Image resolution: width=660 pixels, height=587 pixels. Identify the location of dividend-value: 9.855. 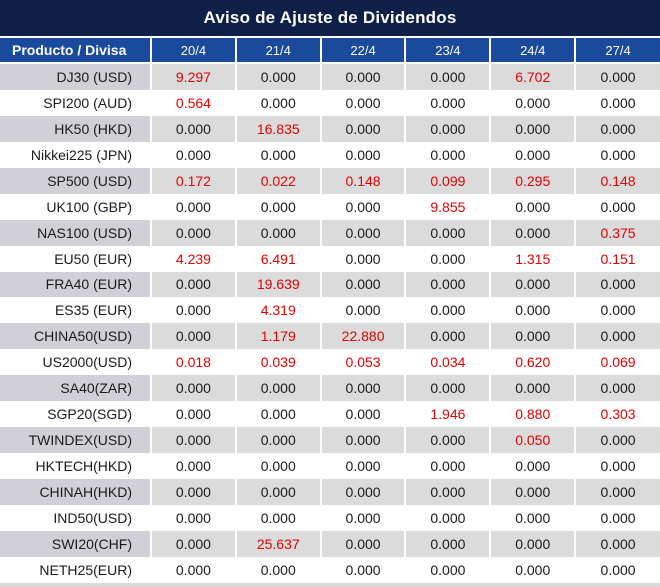
(448, 206).